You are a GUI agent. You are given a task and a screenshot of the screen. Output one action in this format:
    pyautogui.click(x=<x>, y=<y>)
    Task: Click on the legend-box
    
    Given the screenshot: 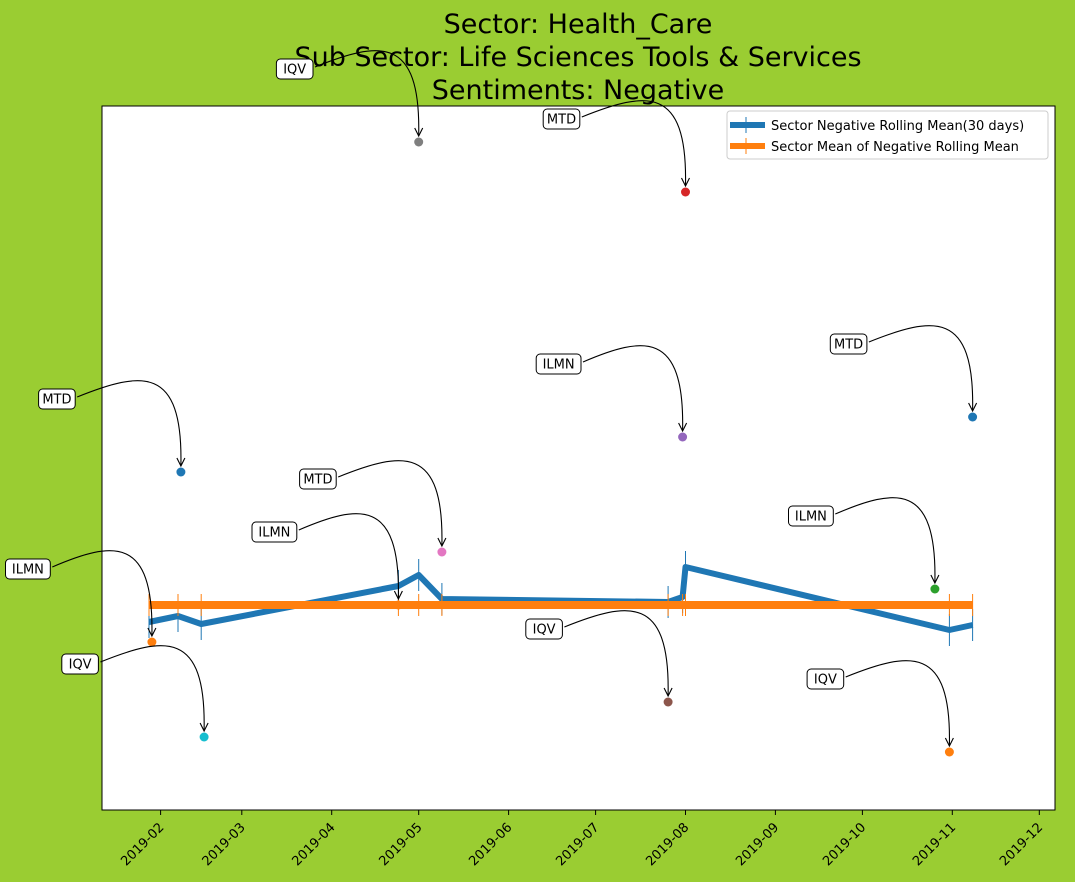 What is the action you would take?
    pyautogui.click(x=887, y=135)
    